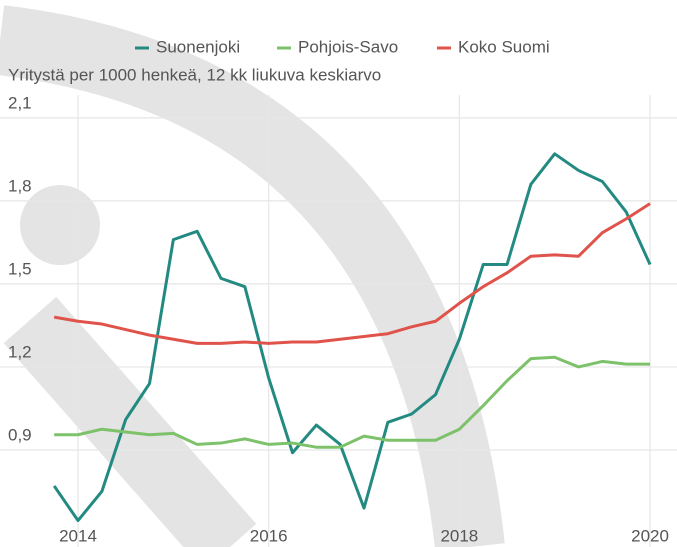  What do you see at coordinates (60, 225) in the screenshot?
I see `watermark-dot` at bounding box center [60, 225].